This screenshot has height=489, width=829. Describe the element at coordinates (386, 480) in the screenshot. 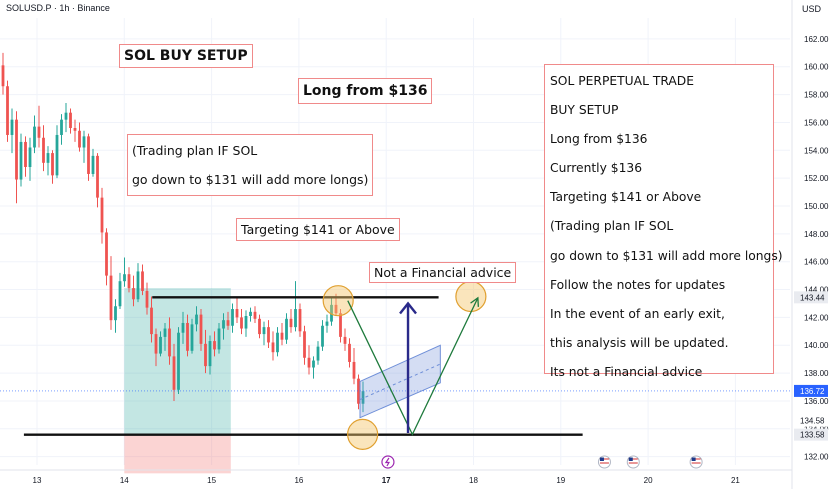

I see `time-tick-label: 17` at that location.